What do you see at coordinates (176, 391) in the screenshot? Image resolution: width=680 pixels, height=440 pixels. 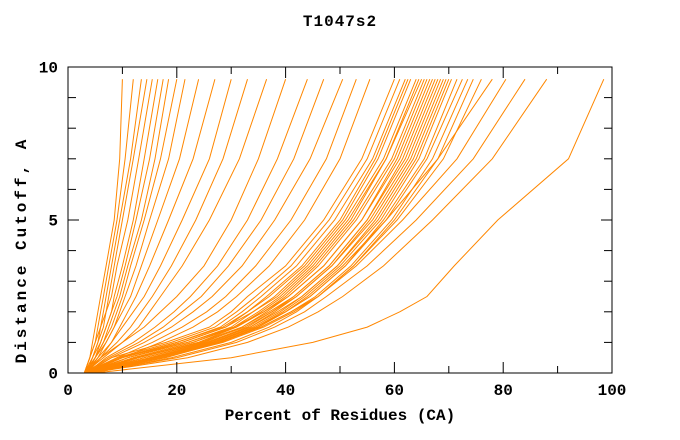 I see `x-tick-label: 20` at bounding box center [176, 391].